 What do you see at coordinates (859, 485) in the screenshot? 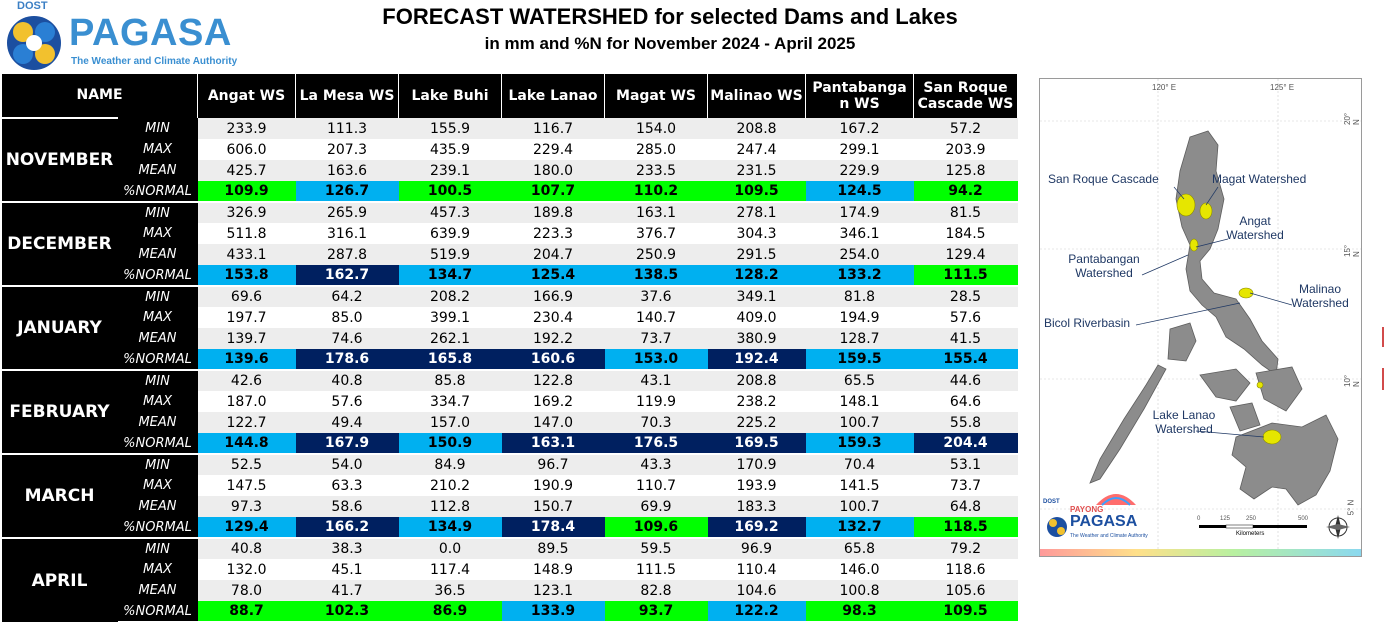
I see `value-cell: 141.5` at bounding box center [859, 485].